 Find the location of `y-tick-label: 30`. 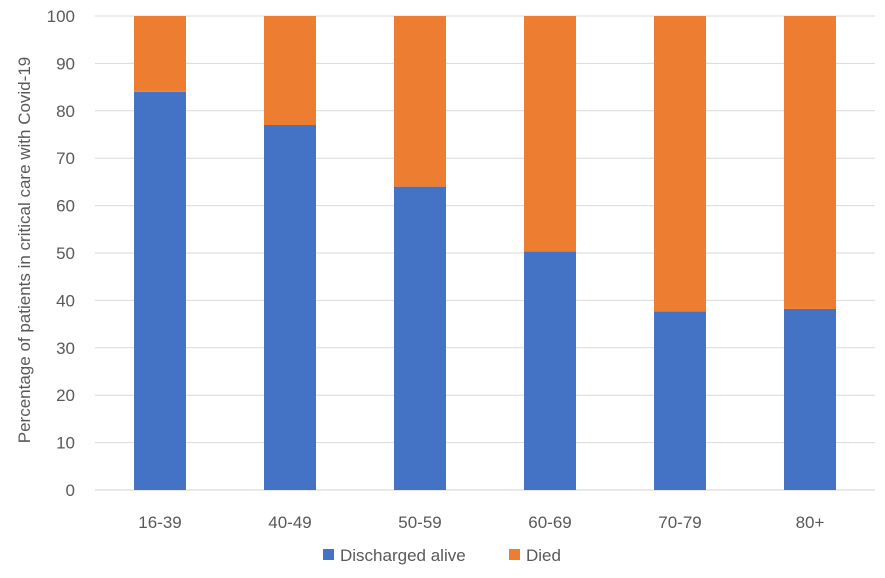

y-tick-label: 30 is located at coordinates (65, 348).